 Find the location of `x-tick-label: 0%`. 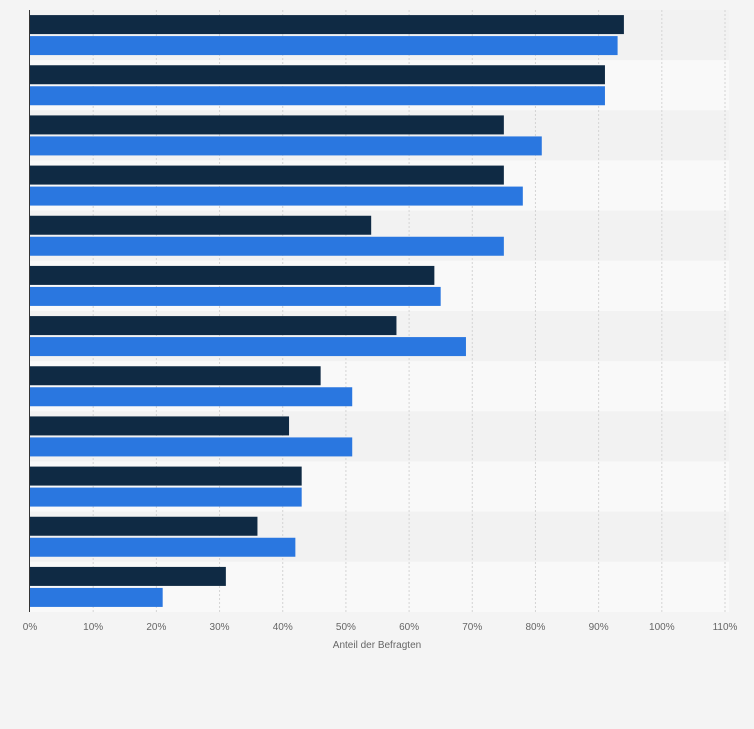

x-tick-label: 0% is located at coordinates (30, 627).